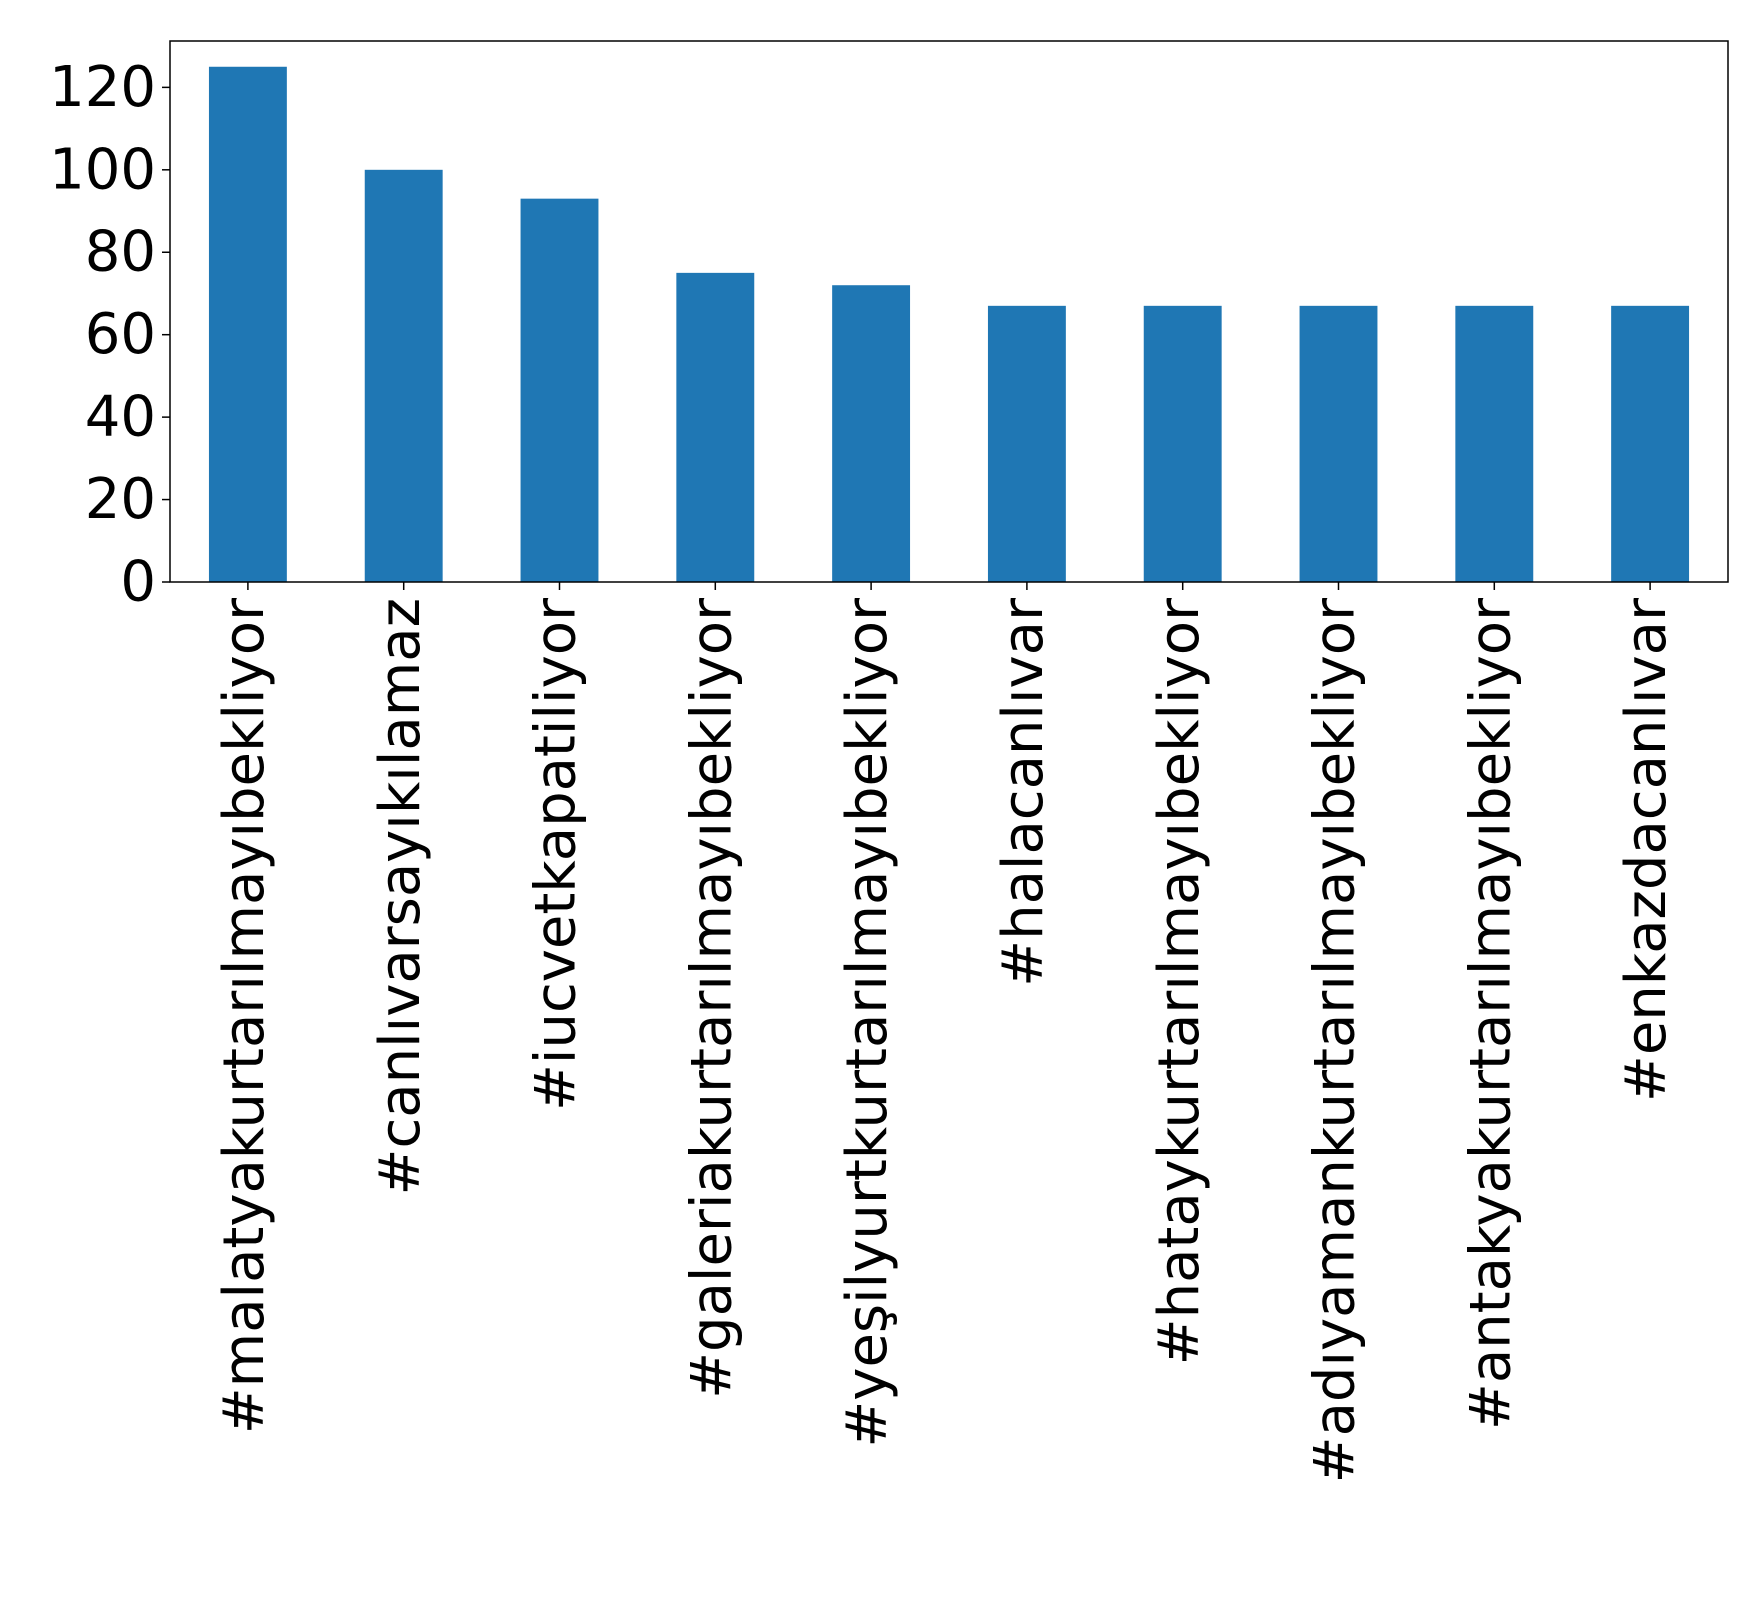 This screenshot has height=1616, width=1758. What do you see at coordinates (711, 998) in the screenshot?
I see `x-tick-label: #galeriakurtarılmayıbekliyor` at bounding box center [711, 998].